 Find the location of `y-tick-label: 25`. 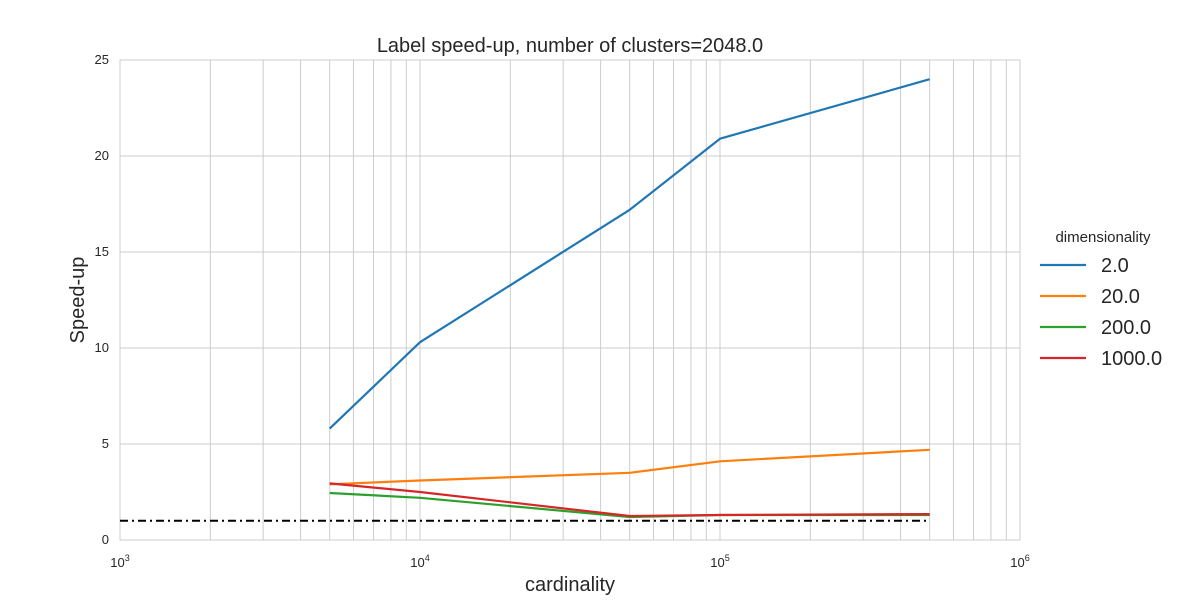

y-tick-label: 25 is located at coordinates (102, 59).